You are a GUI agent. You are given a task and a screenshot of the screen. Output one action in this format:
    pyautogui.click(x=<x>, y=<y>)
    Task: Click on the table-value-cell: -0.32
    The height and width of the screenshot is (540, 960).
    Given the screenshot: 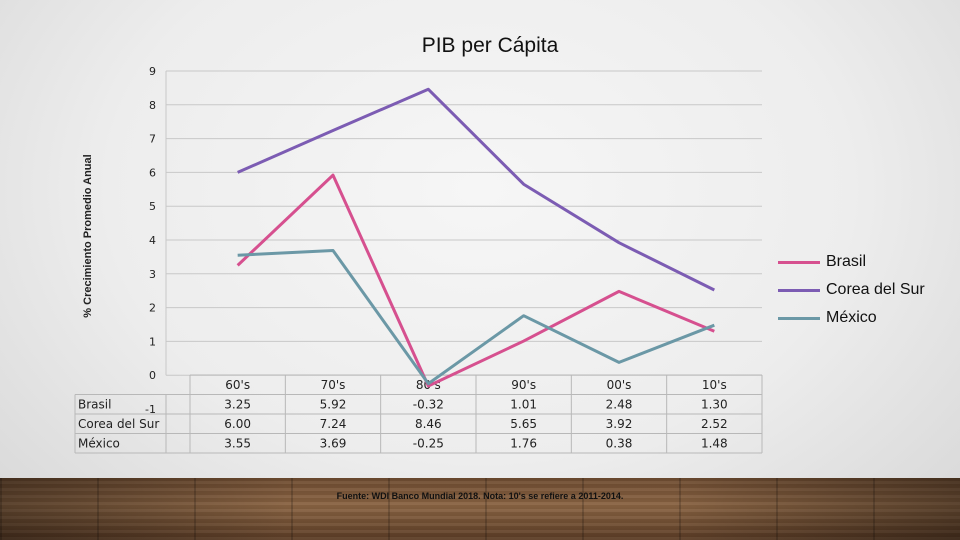 What is the action you would take?
    pyautogui.click(x=428, y=405)
    